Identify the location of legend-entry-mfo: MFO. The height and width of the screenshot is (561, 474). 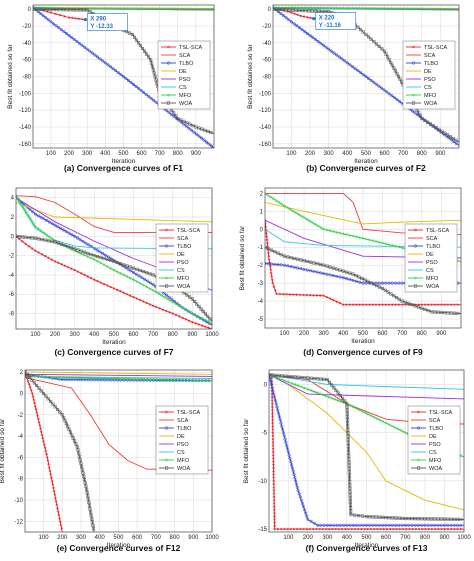
(185, 96).